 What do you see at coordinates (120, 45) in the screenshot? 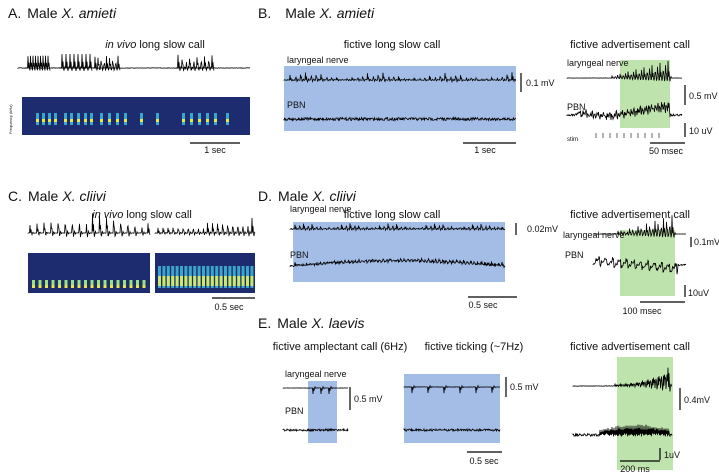
I see `subtitle-italic: in vivo` at bounding box center [120, 45].